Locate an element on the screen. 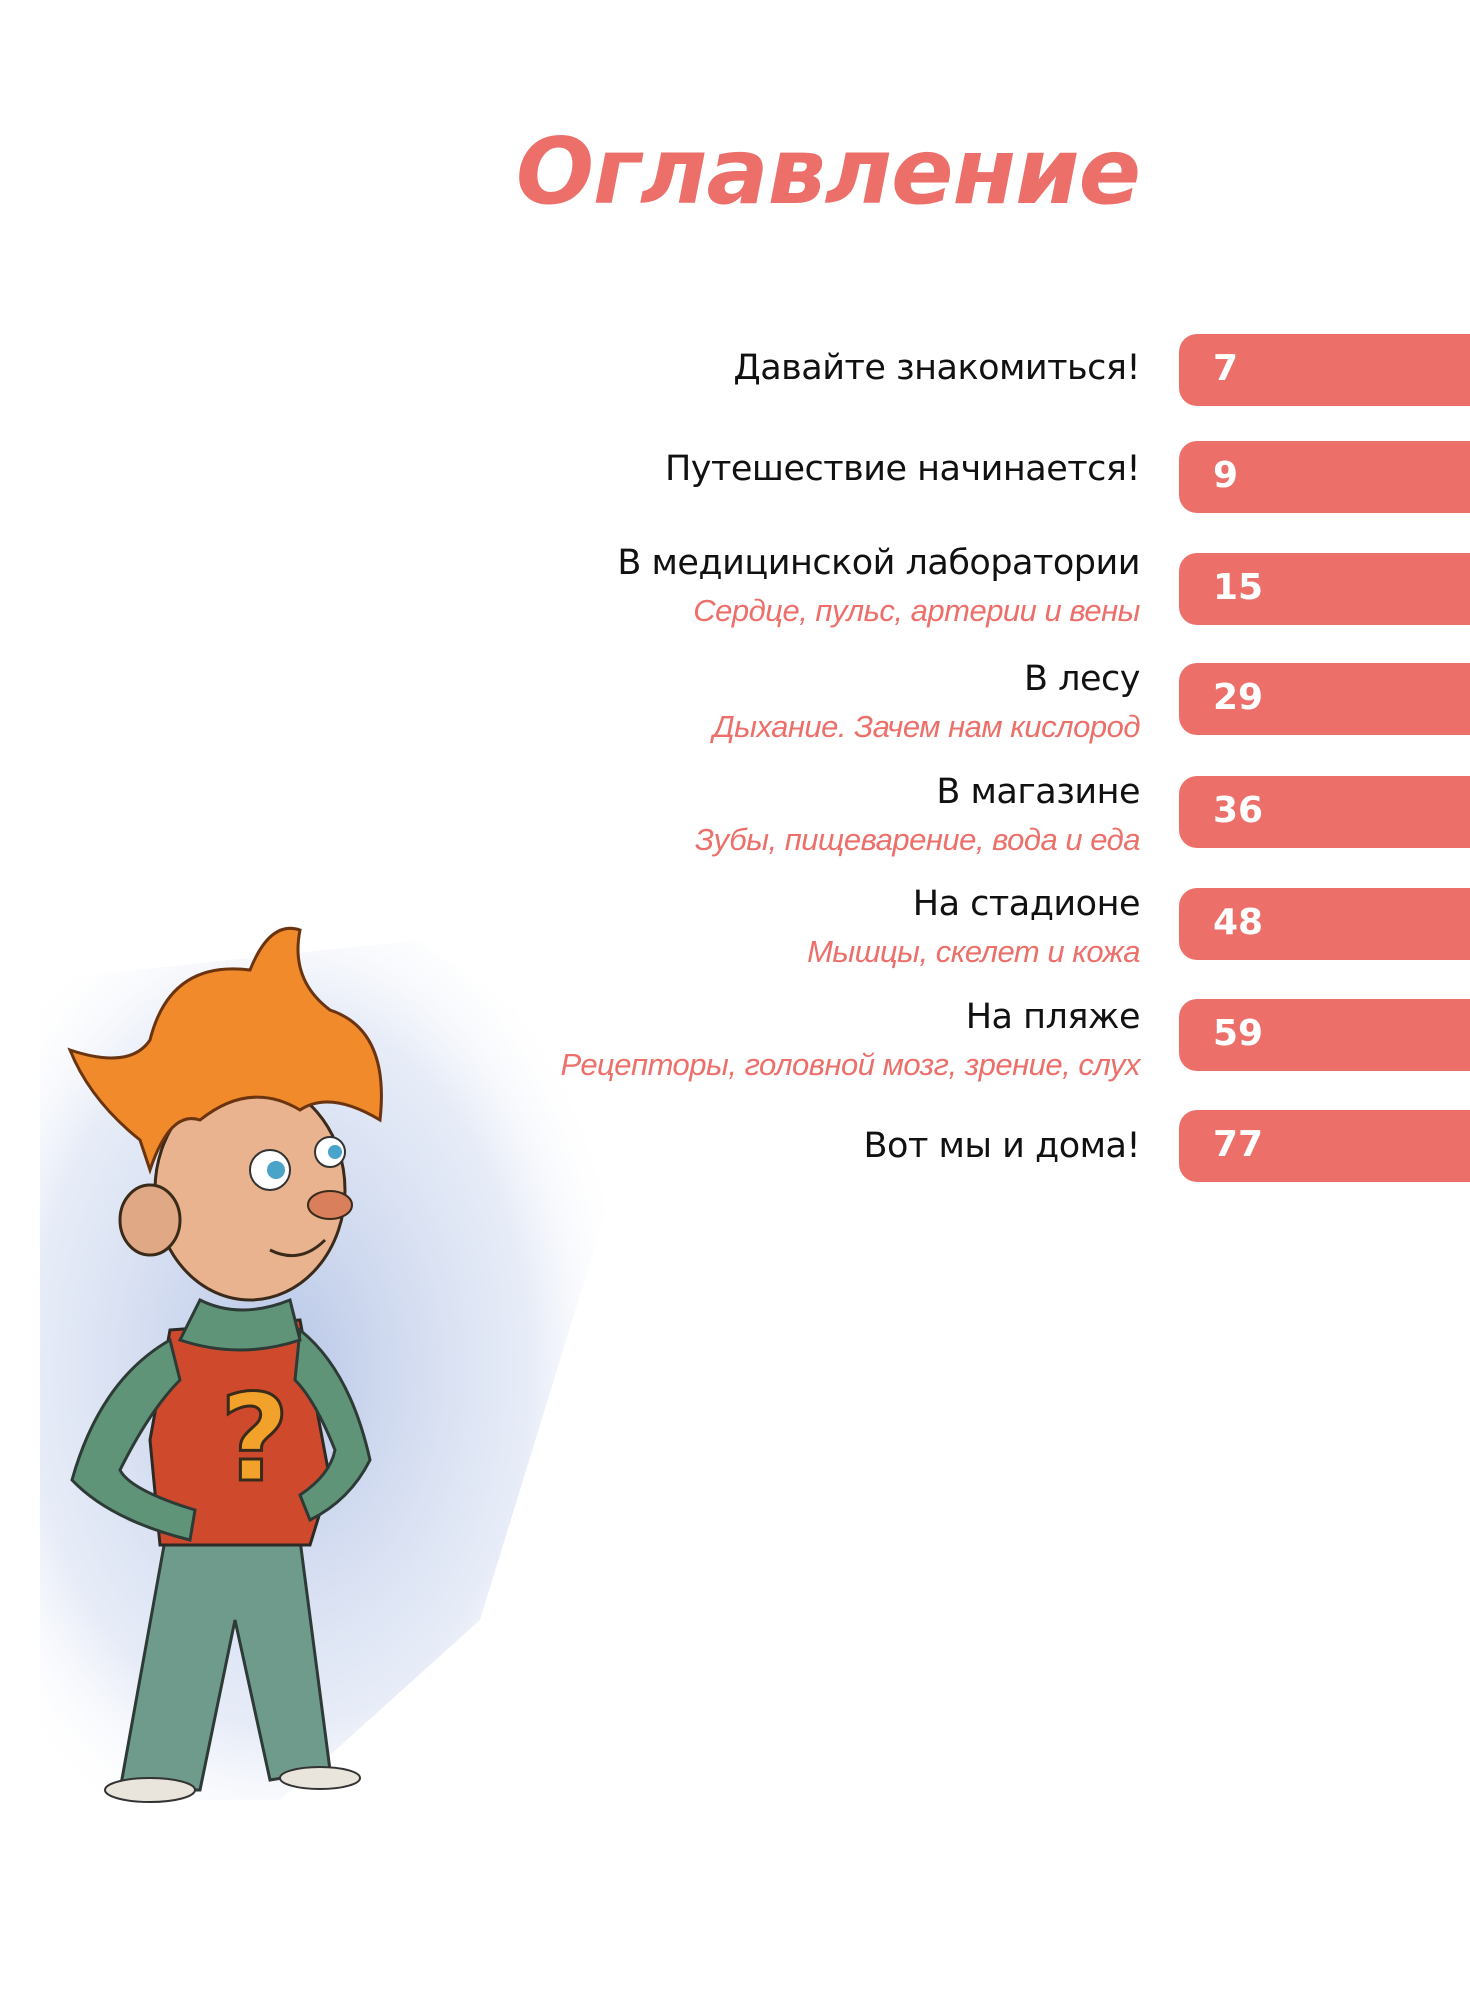 This screenshot has width=1470, height=2000. chapter-title: В магазине is located at coordinates (1038, 792).